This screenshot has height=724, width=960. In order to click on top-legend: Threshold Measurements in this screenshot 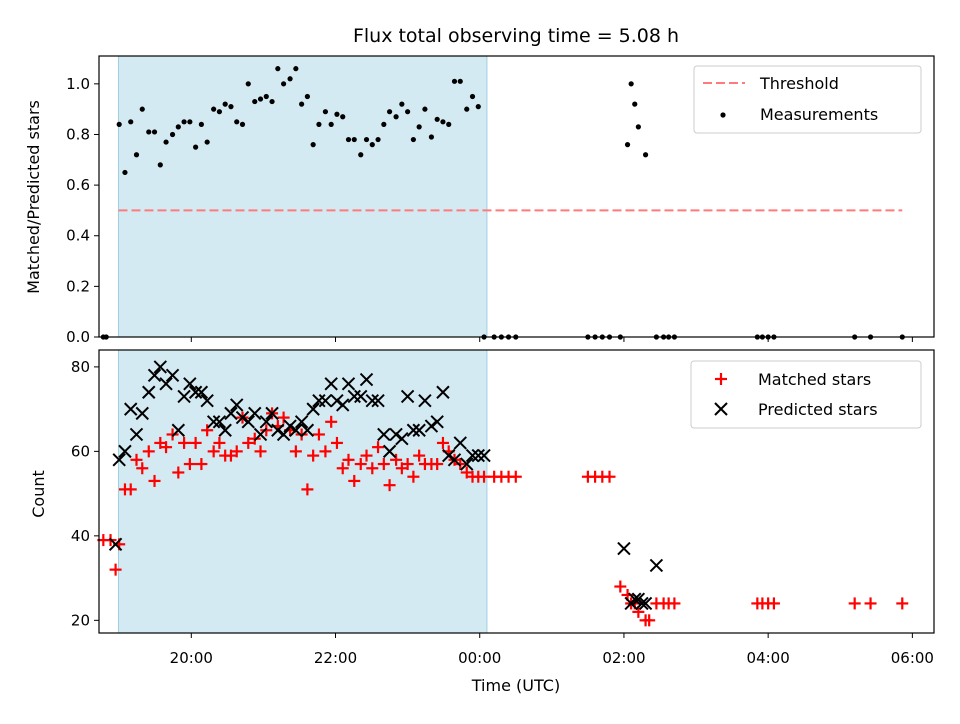, I will do `click(807, 99)`.